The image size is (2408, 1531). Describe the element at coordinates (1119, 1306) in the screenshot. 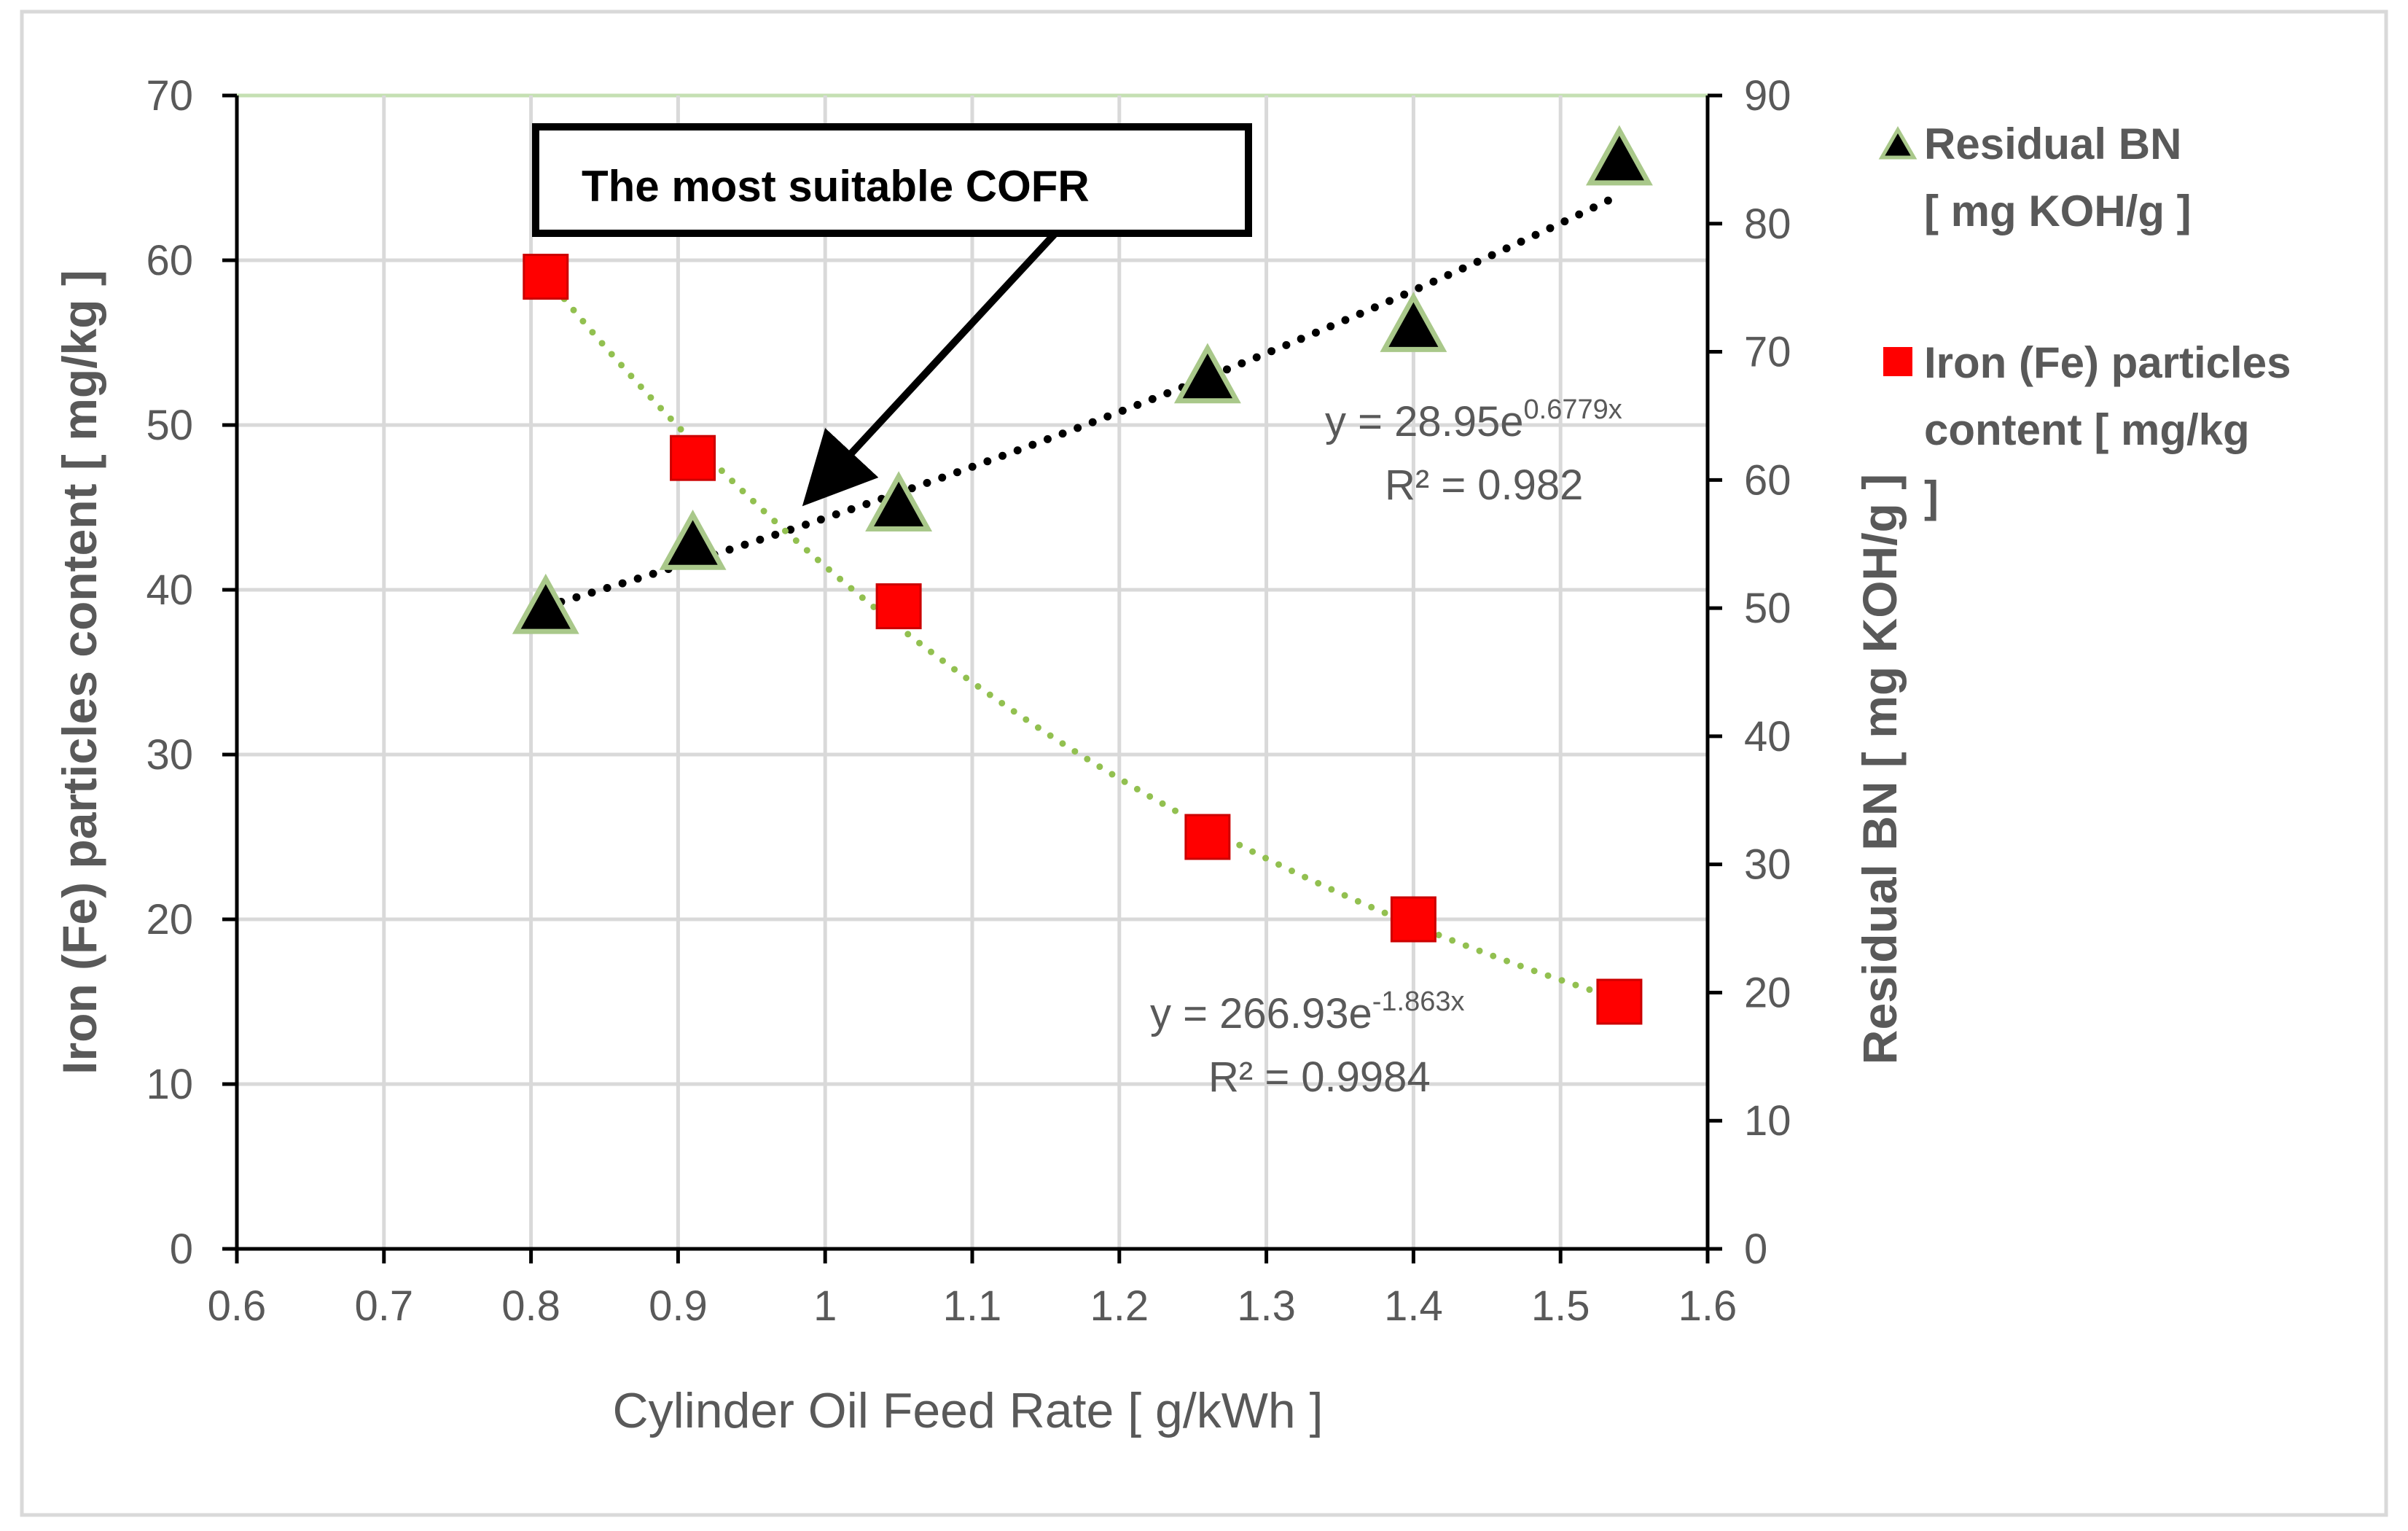

I see `x-tick-label: 1.2` at that location.